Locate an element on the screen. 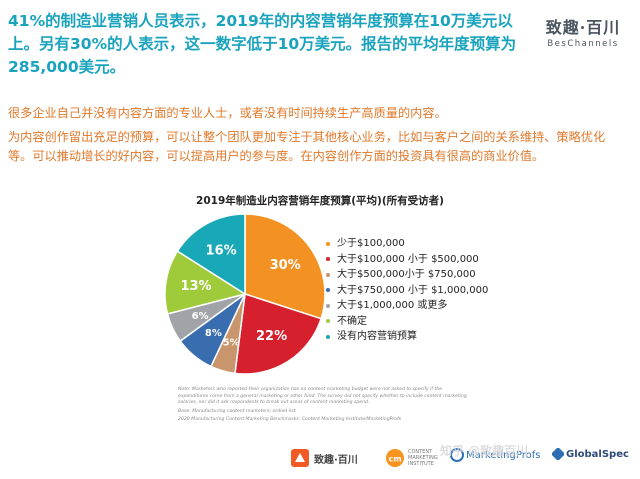  legend-item: 大于$500,000小于 $750,000 is located at coordinates (407, 275).